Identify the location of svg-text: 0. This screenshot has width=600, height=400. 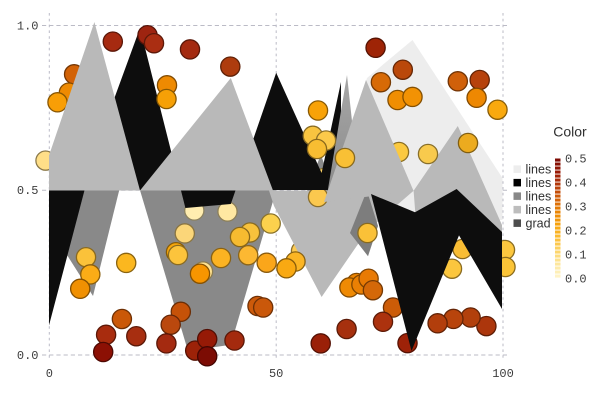
(49, 374).